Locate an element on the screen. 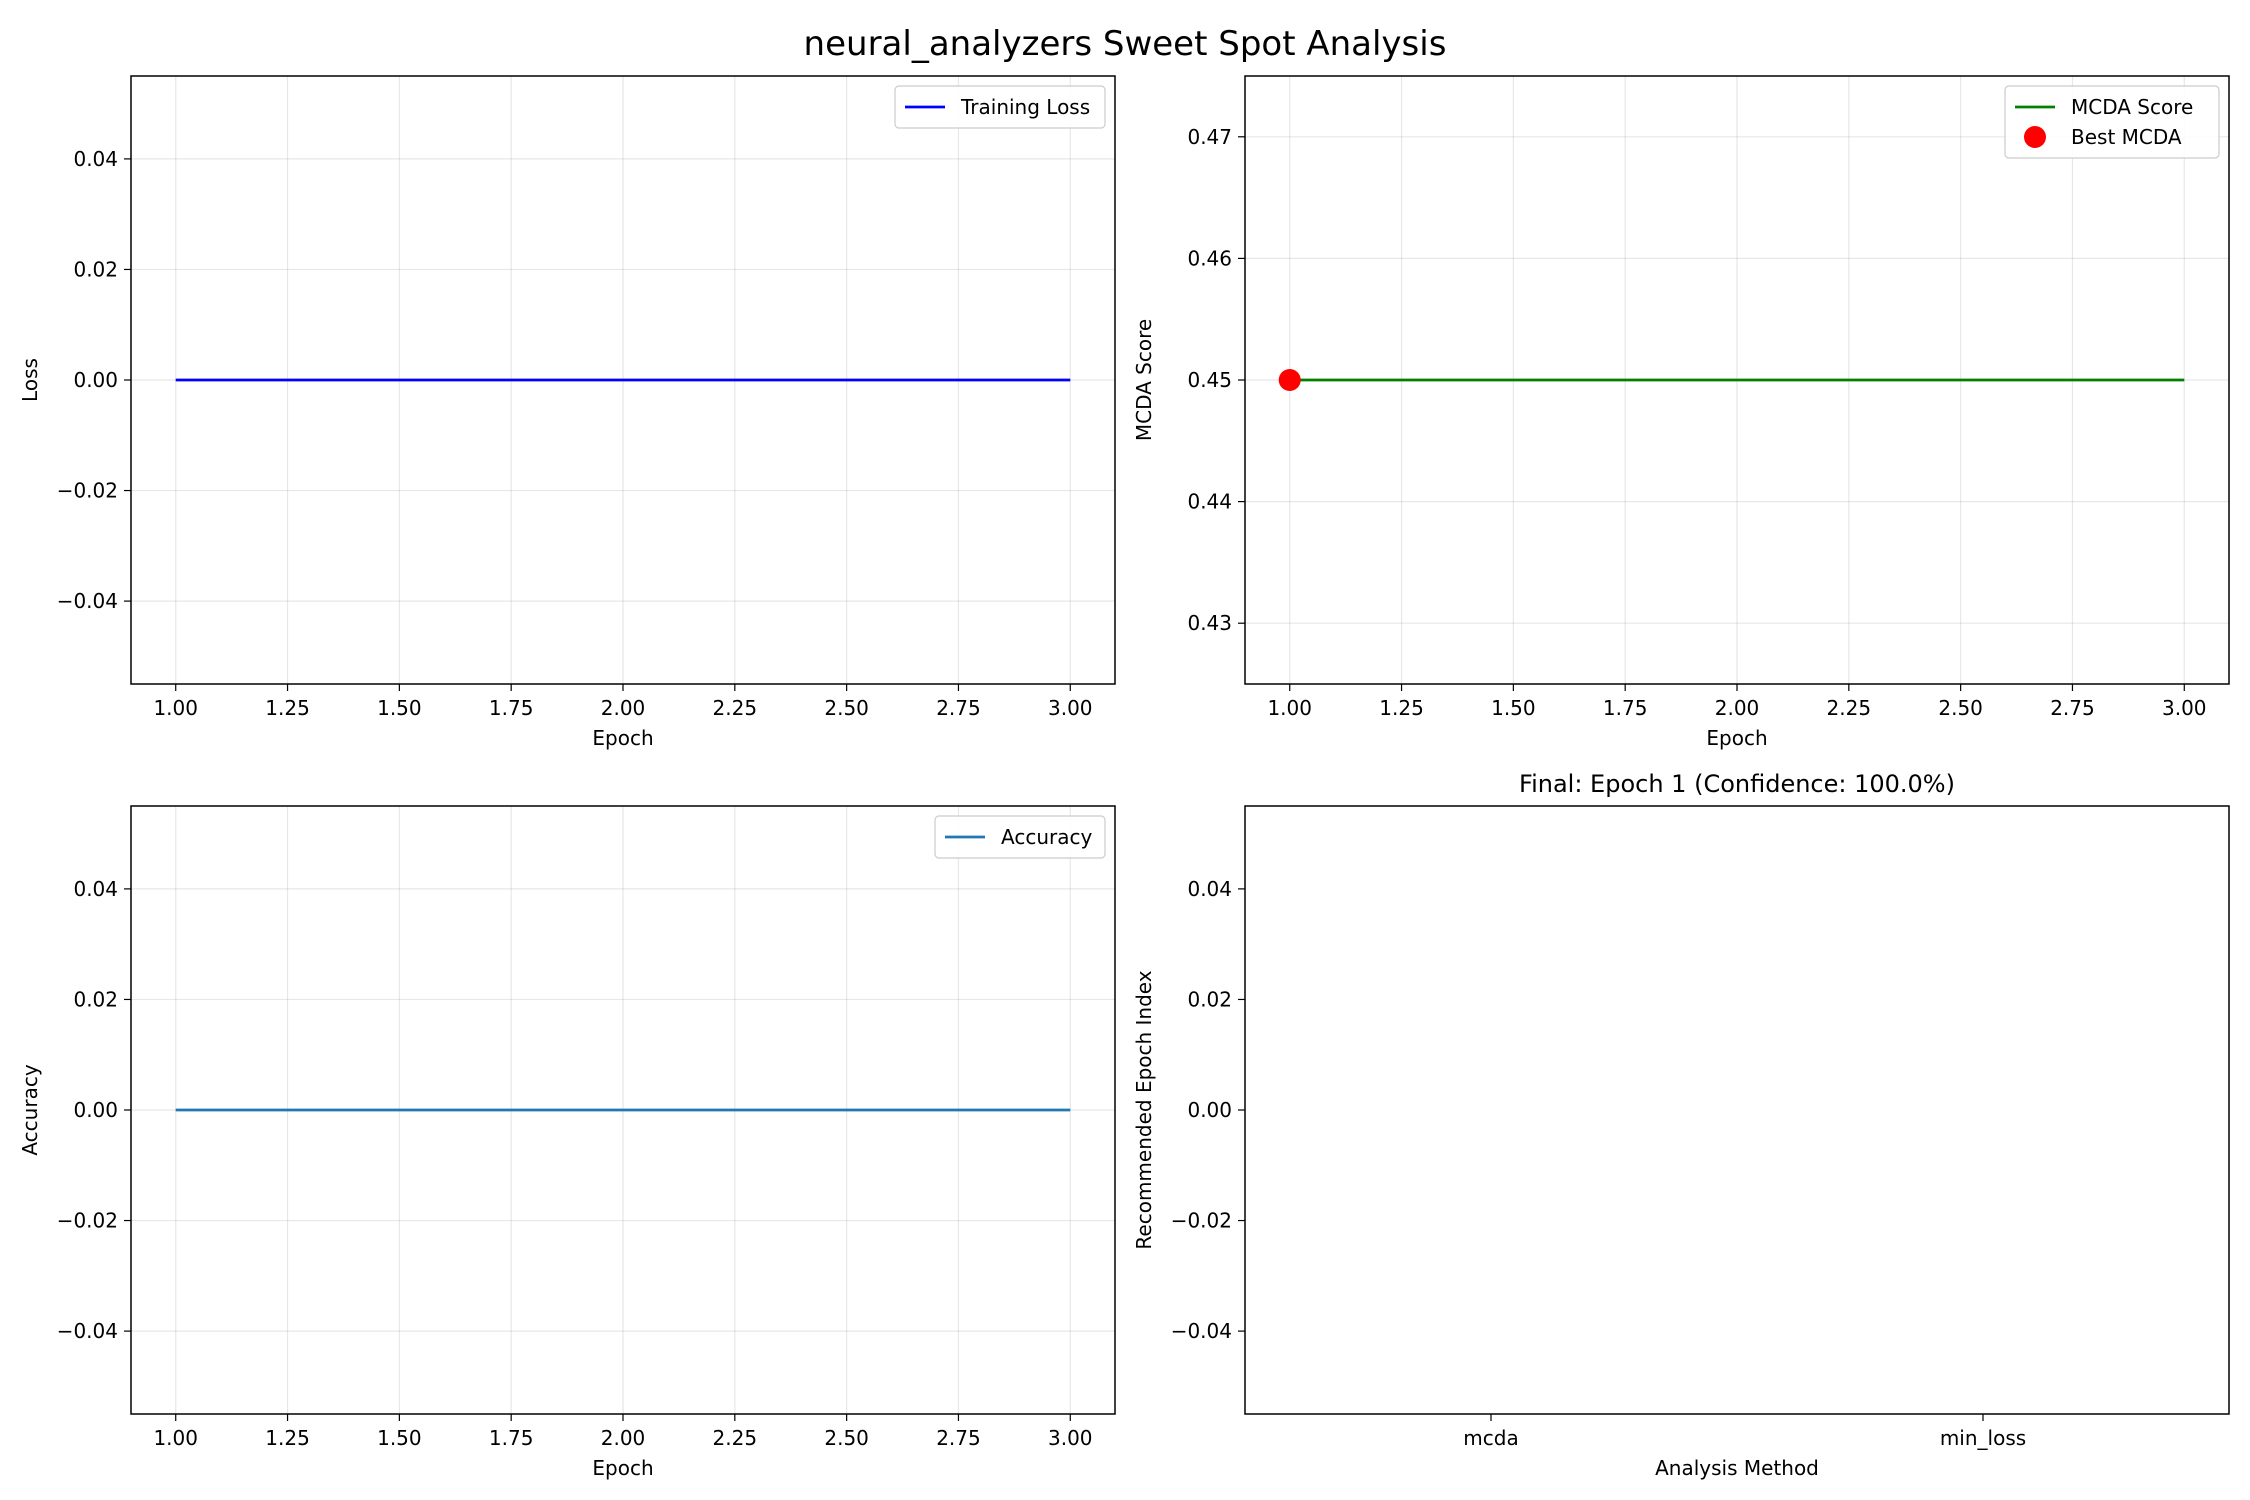 The height and width of the screenshot is (1500, 2250). legend-label: MCDA Score is located at coordinates (2132, 107).